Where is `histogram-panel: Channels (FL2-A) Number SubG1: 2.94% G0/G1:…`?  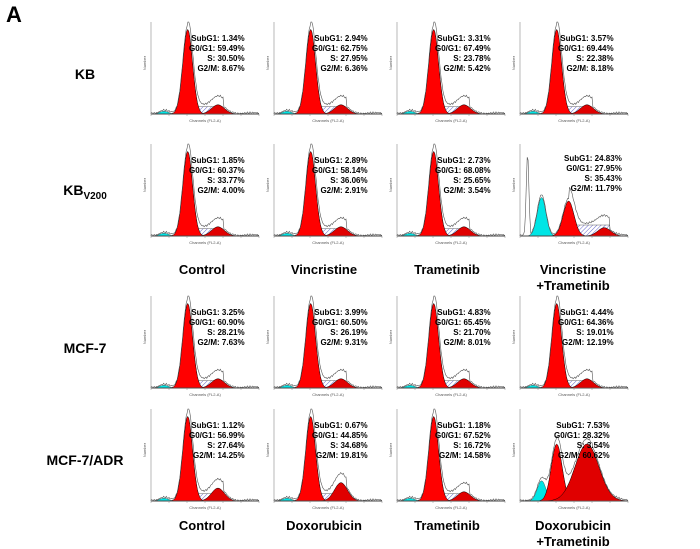
histogram-panel: Channels (FL2-A) Number SubG1: 2.94% G0/G1:… is located at coordinates (326, 73).